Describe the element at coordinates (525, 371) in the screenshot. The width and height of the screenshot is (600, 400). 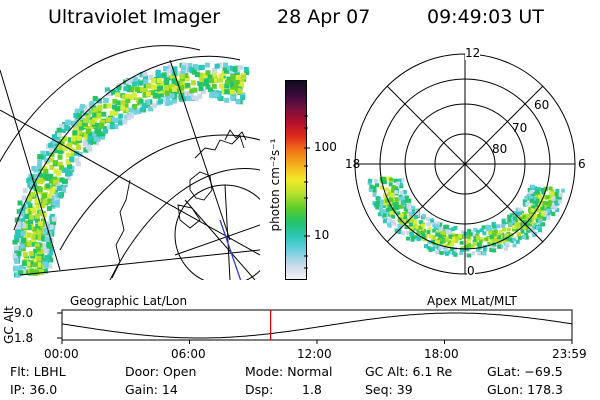
I see `glat-status: GLat: −69.5` at that location.